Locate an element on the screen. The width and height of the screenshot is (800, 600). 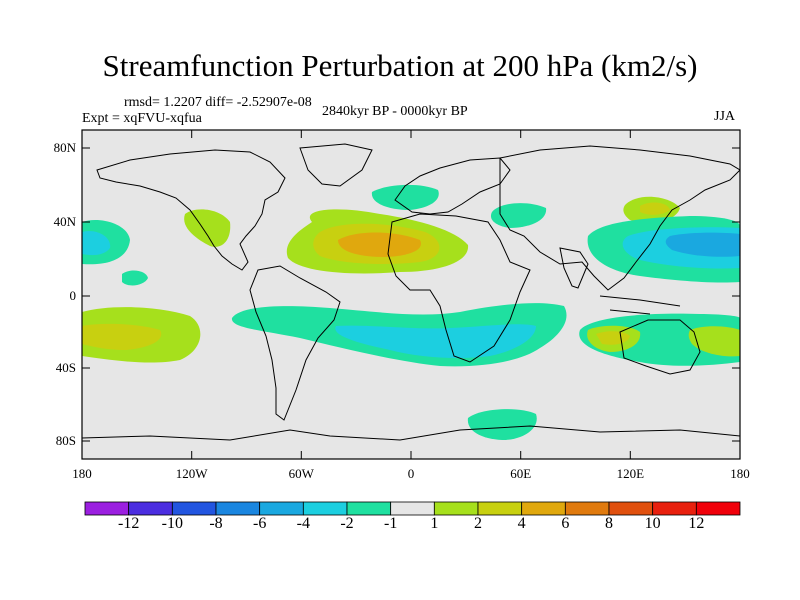
coast-europe is located at coordinates (452, 186).